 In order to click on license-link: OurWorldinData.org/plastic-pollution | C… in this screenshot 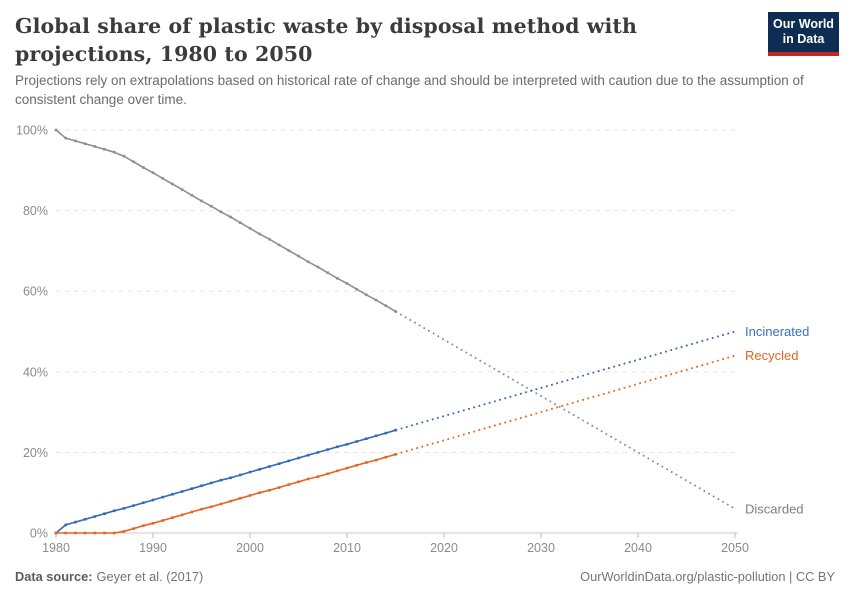, I will do `click(707, 576)`.